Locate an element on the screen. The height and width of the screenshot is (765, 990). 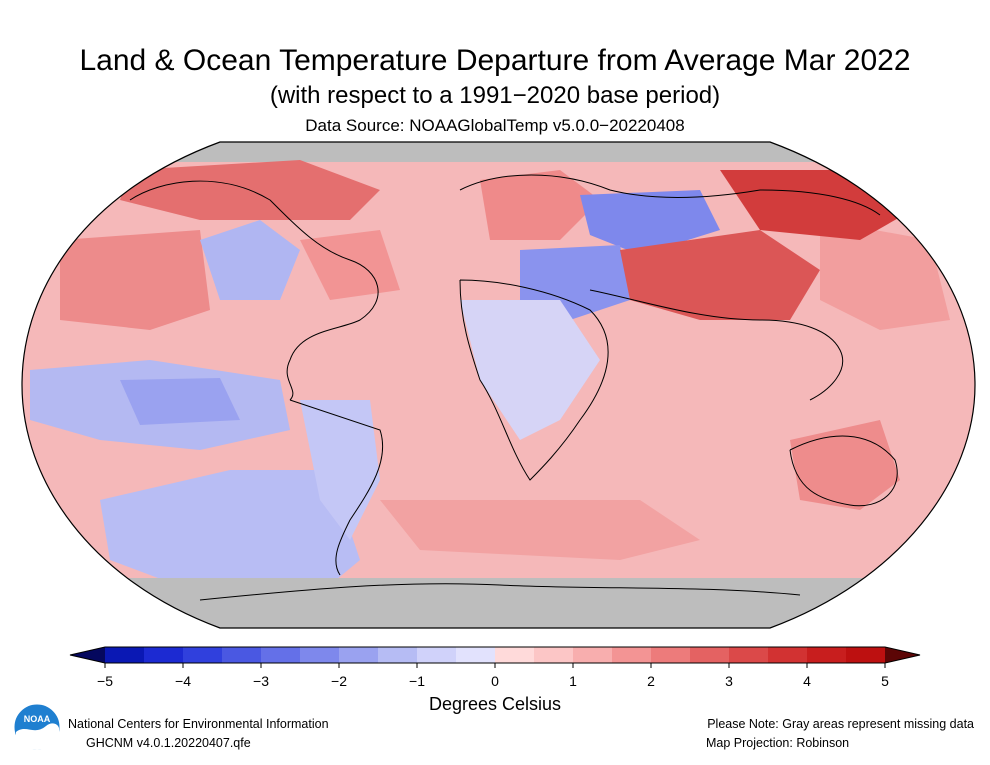
colorbar is located at coordinates (495, 657).